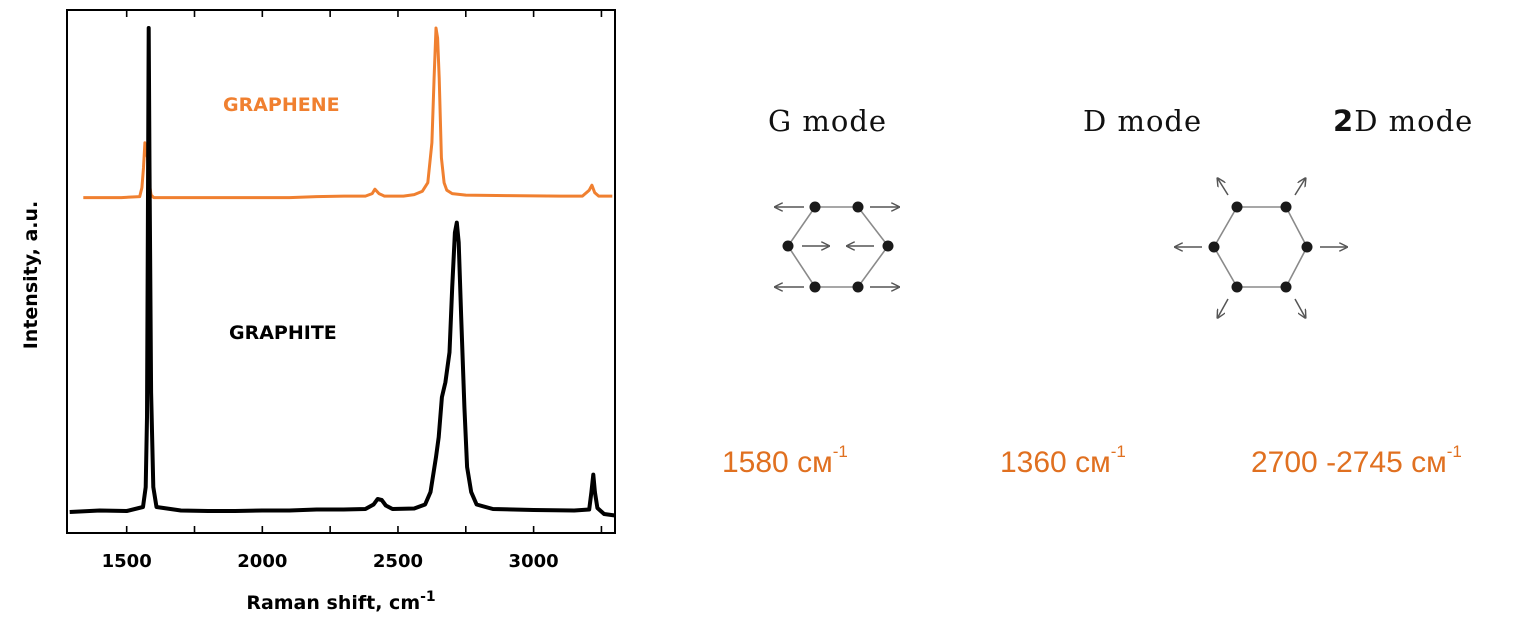 This screenshot has width=1529, height=617. I want to click on g-mode-title: G mode, so click(827, 121).